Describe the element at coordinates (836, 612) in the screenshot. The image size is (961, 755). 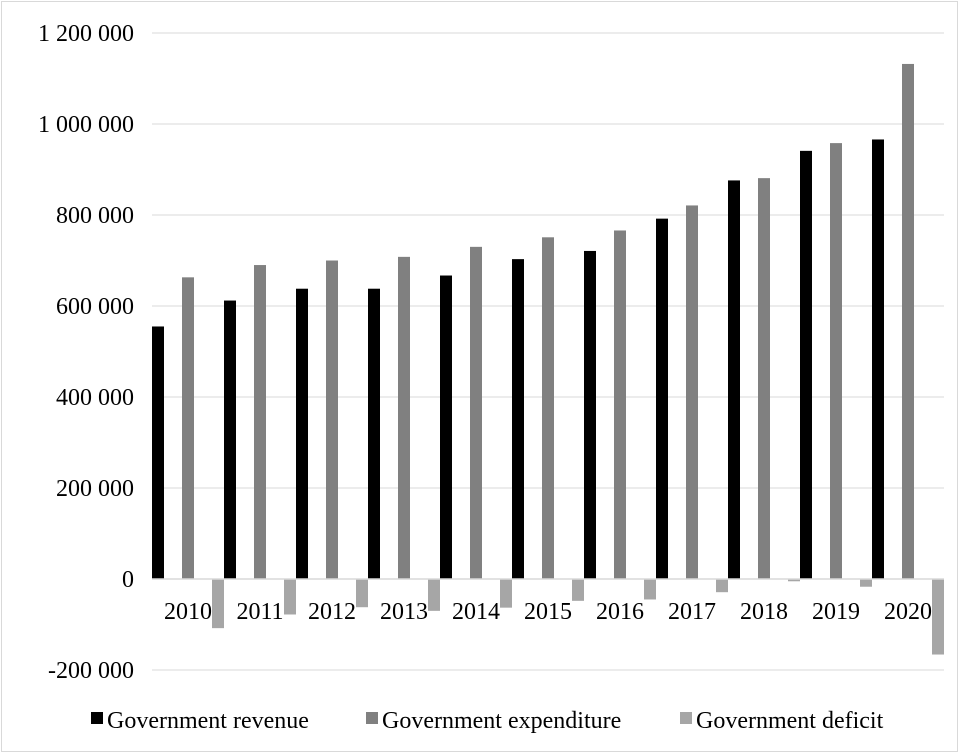
I see `x-tick-label: 2019` at that location.